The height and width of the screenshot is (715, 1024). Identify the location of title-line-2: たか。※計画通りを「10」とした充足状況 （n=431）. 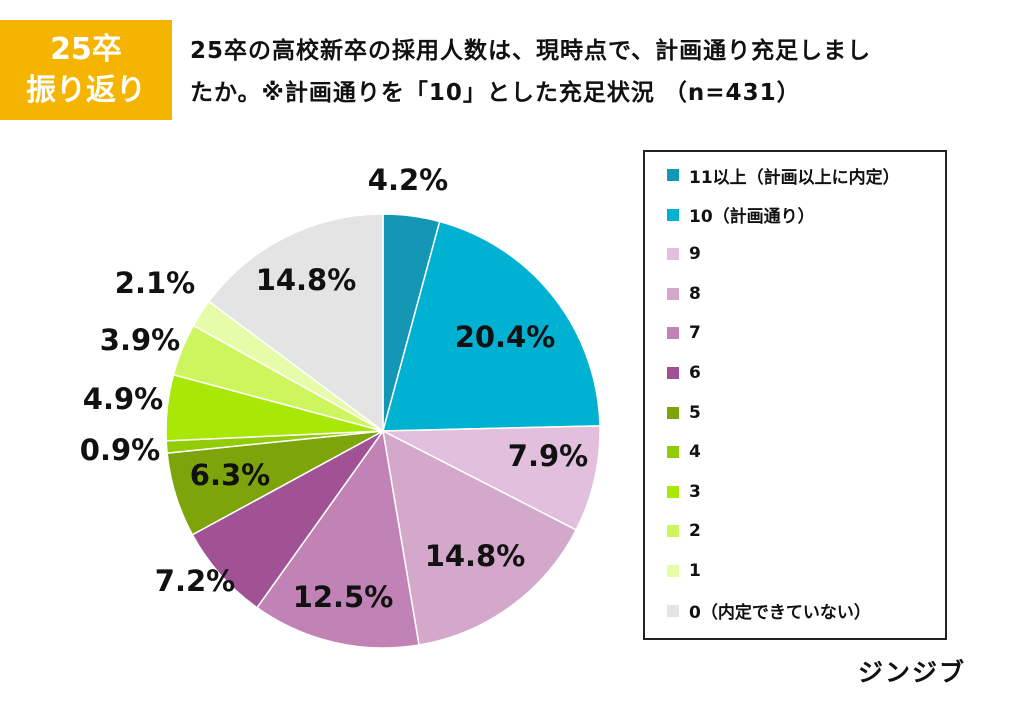
(495, 93).